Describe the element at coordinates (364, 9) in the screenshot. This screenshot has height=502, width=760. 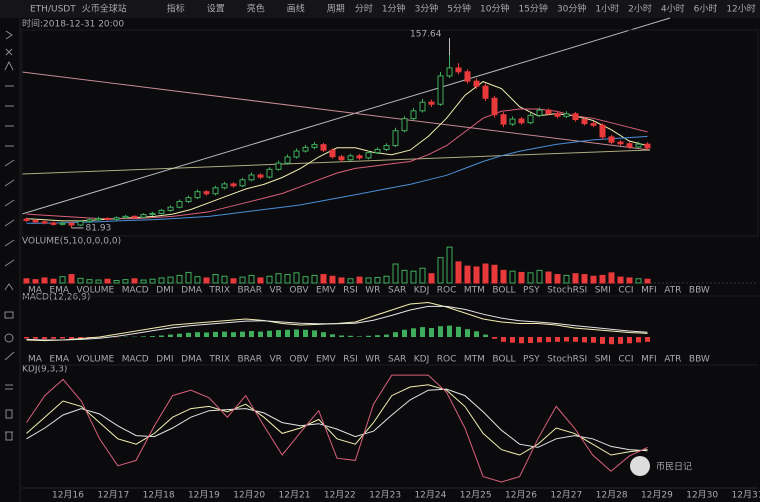
I see `period-button: 分时` at that location.